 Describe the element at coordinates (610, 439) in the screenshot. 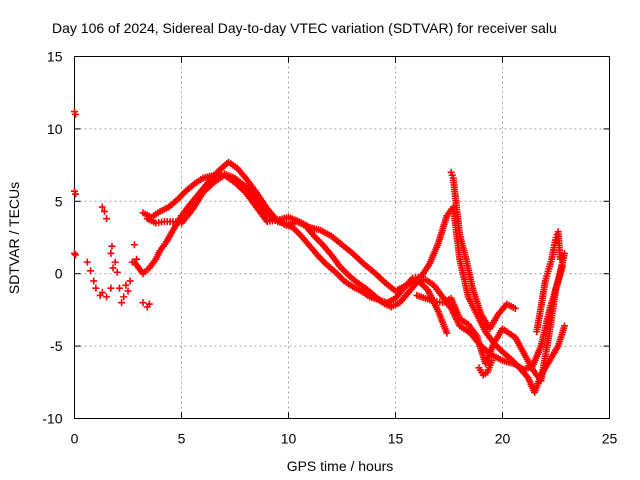

I see `x-tick-label: 25` at that location.